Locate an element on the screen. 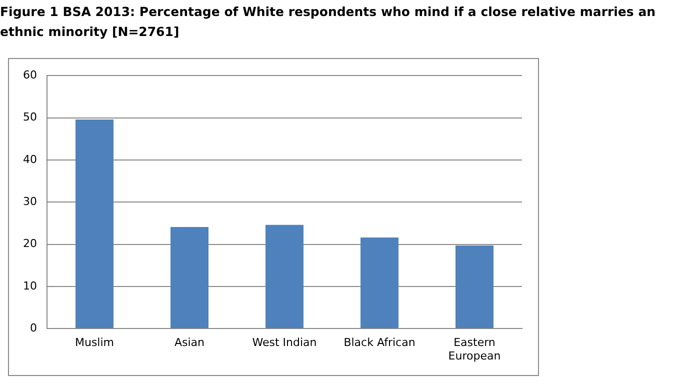 This screenshot has height=387, width=674. y-tick-label: 30 is located at coordinates (29, 201).